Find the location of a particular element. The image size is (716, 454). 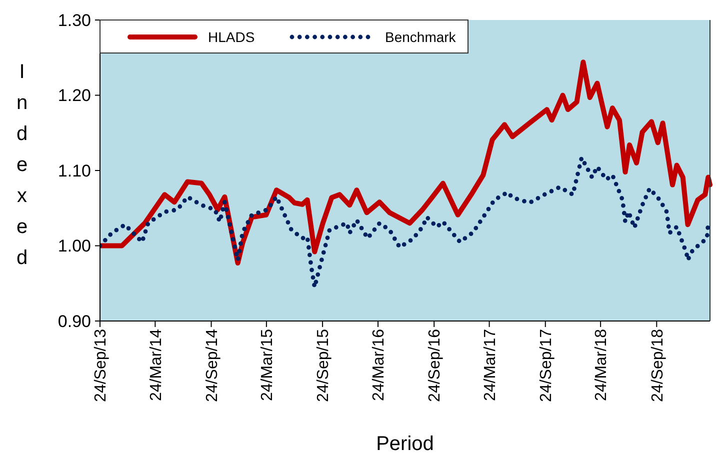

x-tick-label: 24/Mar/15 is located at coordinates (267, 365).